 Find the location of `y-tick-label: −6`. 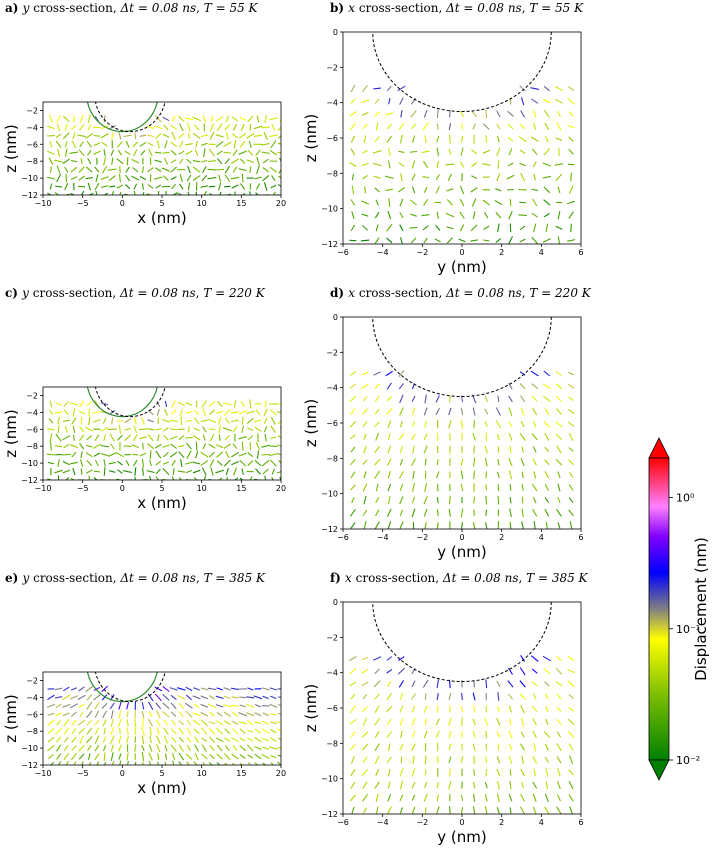

y-tick-label: −6 is located at coordinates (32, 714).